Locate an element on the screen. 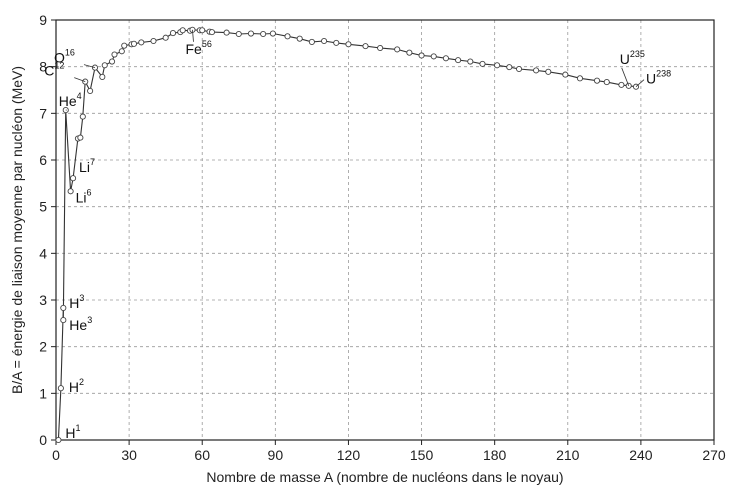 The height and width of the screenshot is (488, 733). isotope-symbol: Fe is located at coordinates (193, 49).